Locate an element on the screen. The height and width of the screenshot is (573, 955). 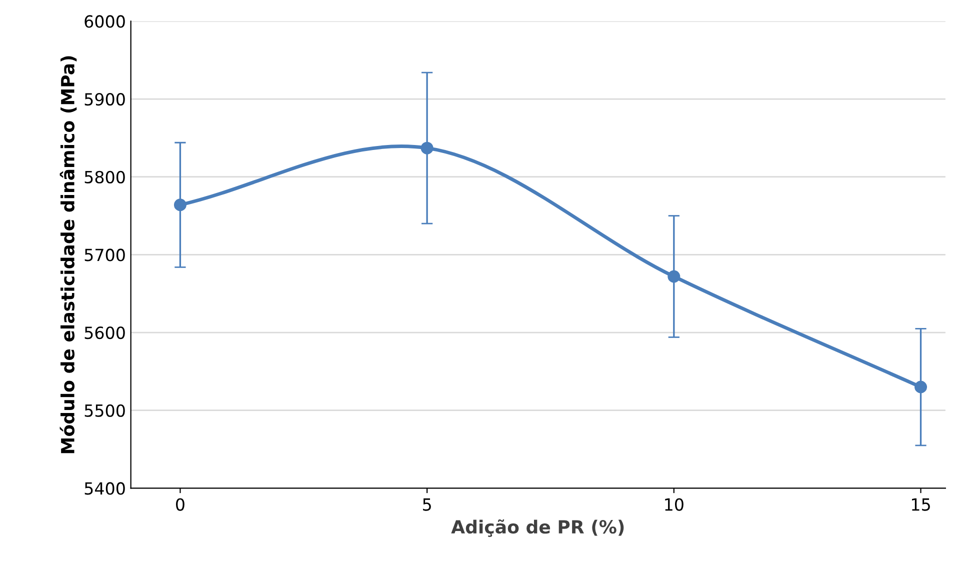
y-tick-label: 5600 is located at coordinates (104, 333).